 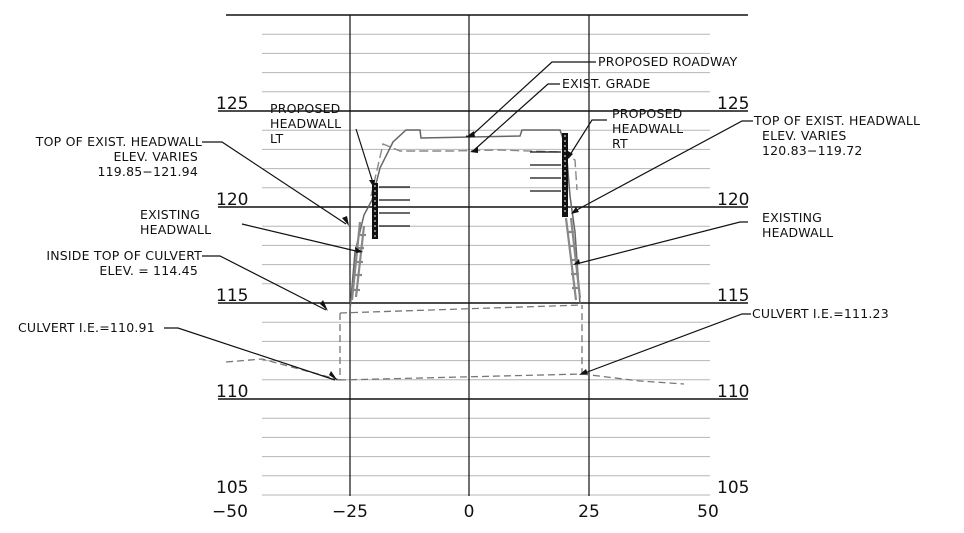 What do you see at coordinates (232, 488) in the screenshot?
I see `y-tick-105-left: 105` at bounding box center [232, 488].